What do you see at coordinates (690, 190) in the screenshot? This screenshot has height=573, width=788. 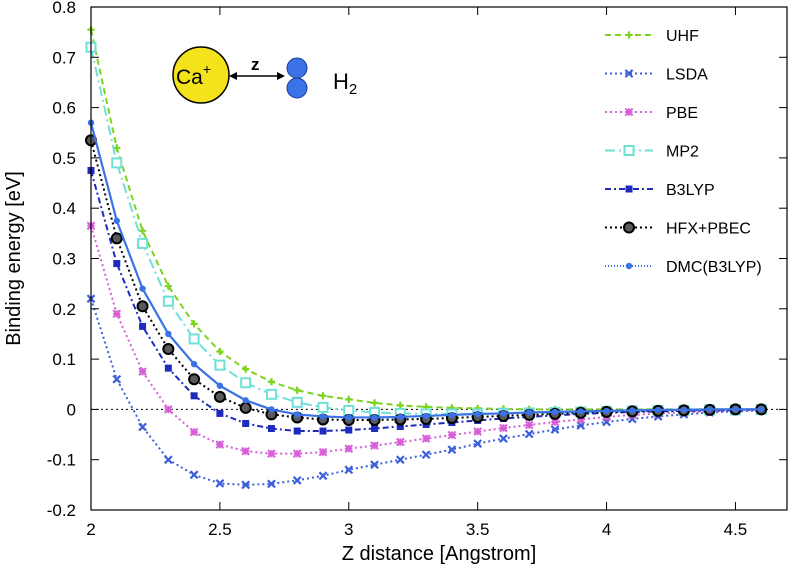 I see `legend-label: B3LYP` at bounding box center [690, 190].